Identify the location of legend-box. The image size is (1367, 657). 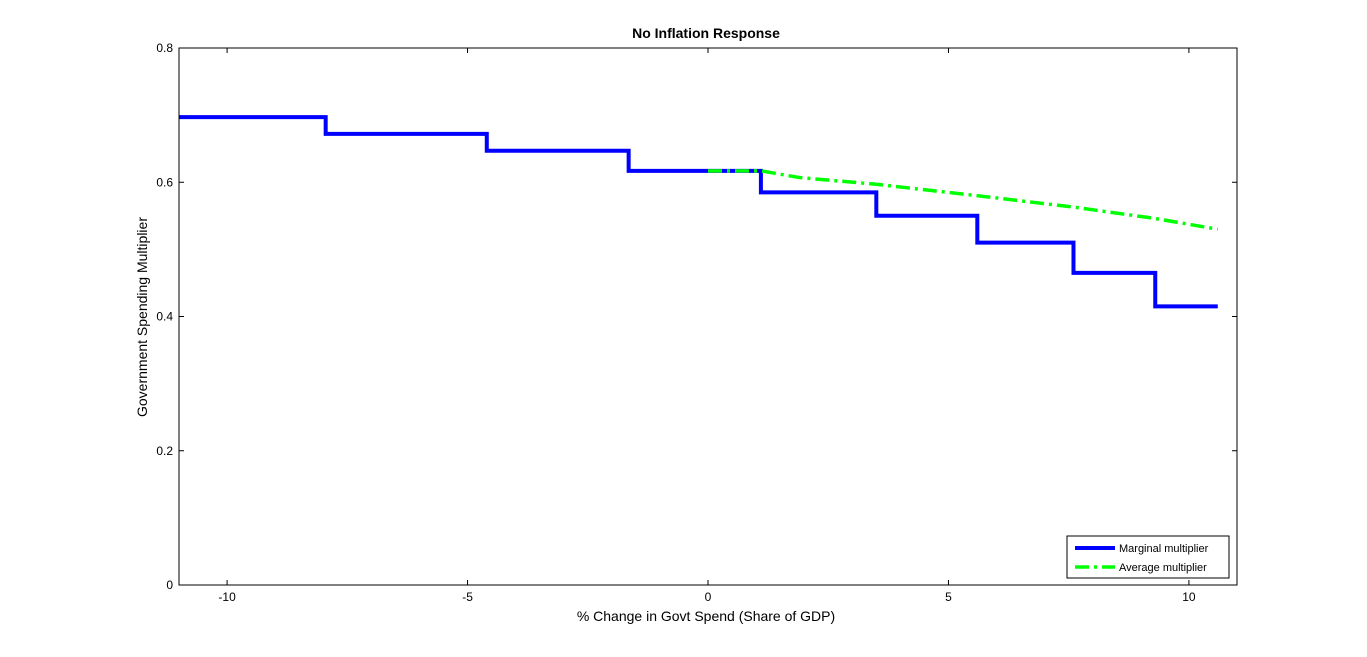
(1148, 557).